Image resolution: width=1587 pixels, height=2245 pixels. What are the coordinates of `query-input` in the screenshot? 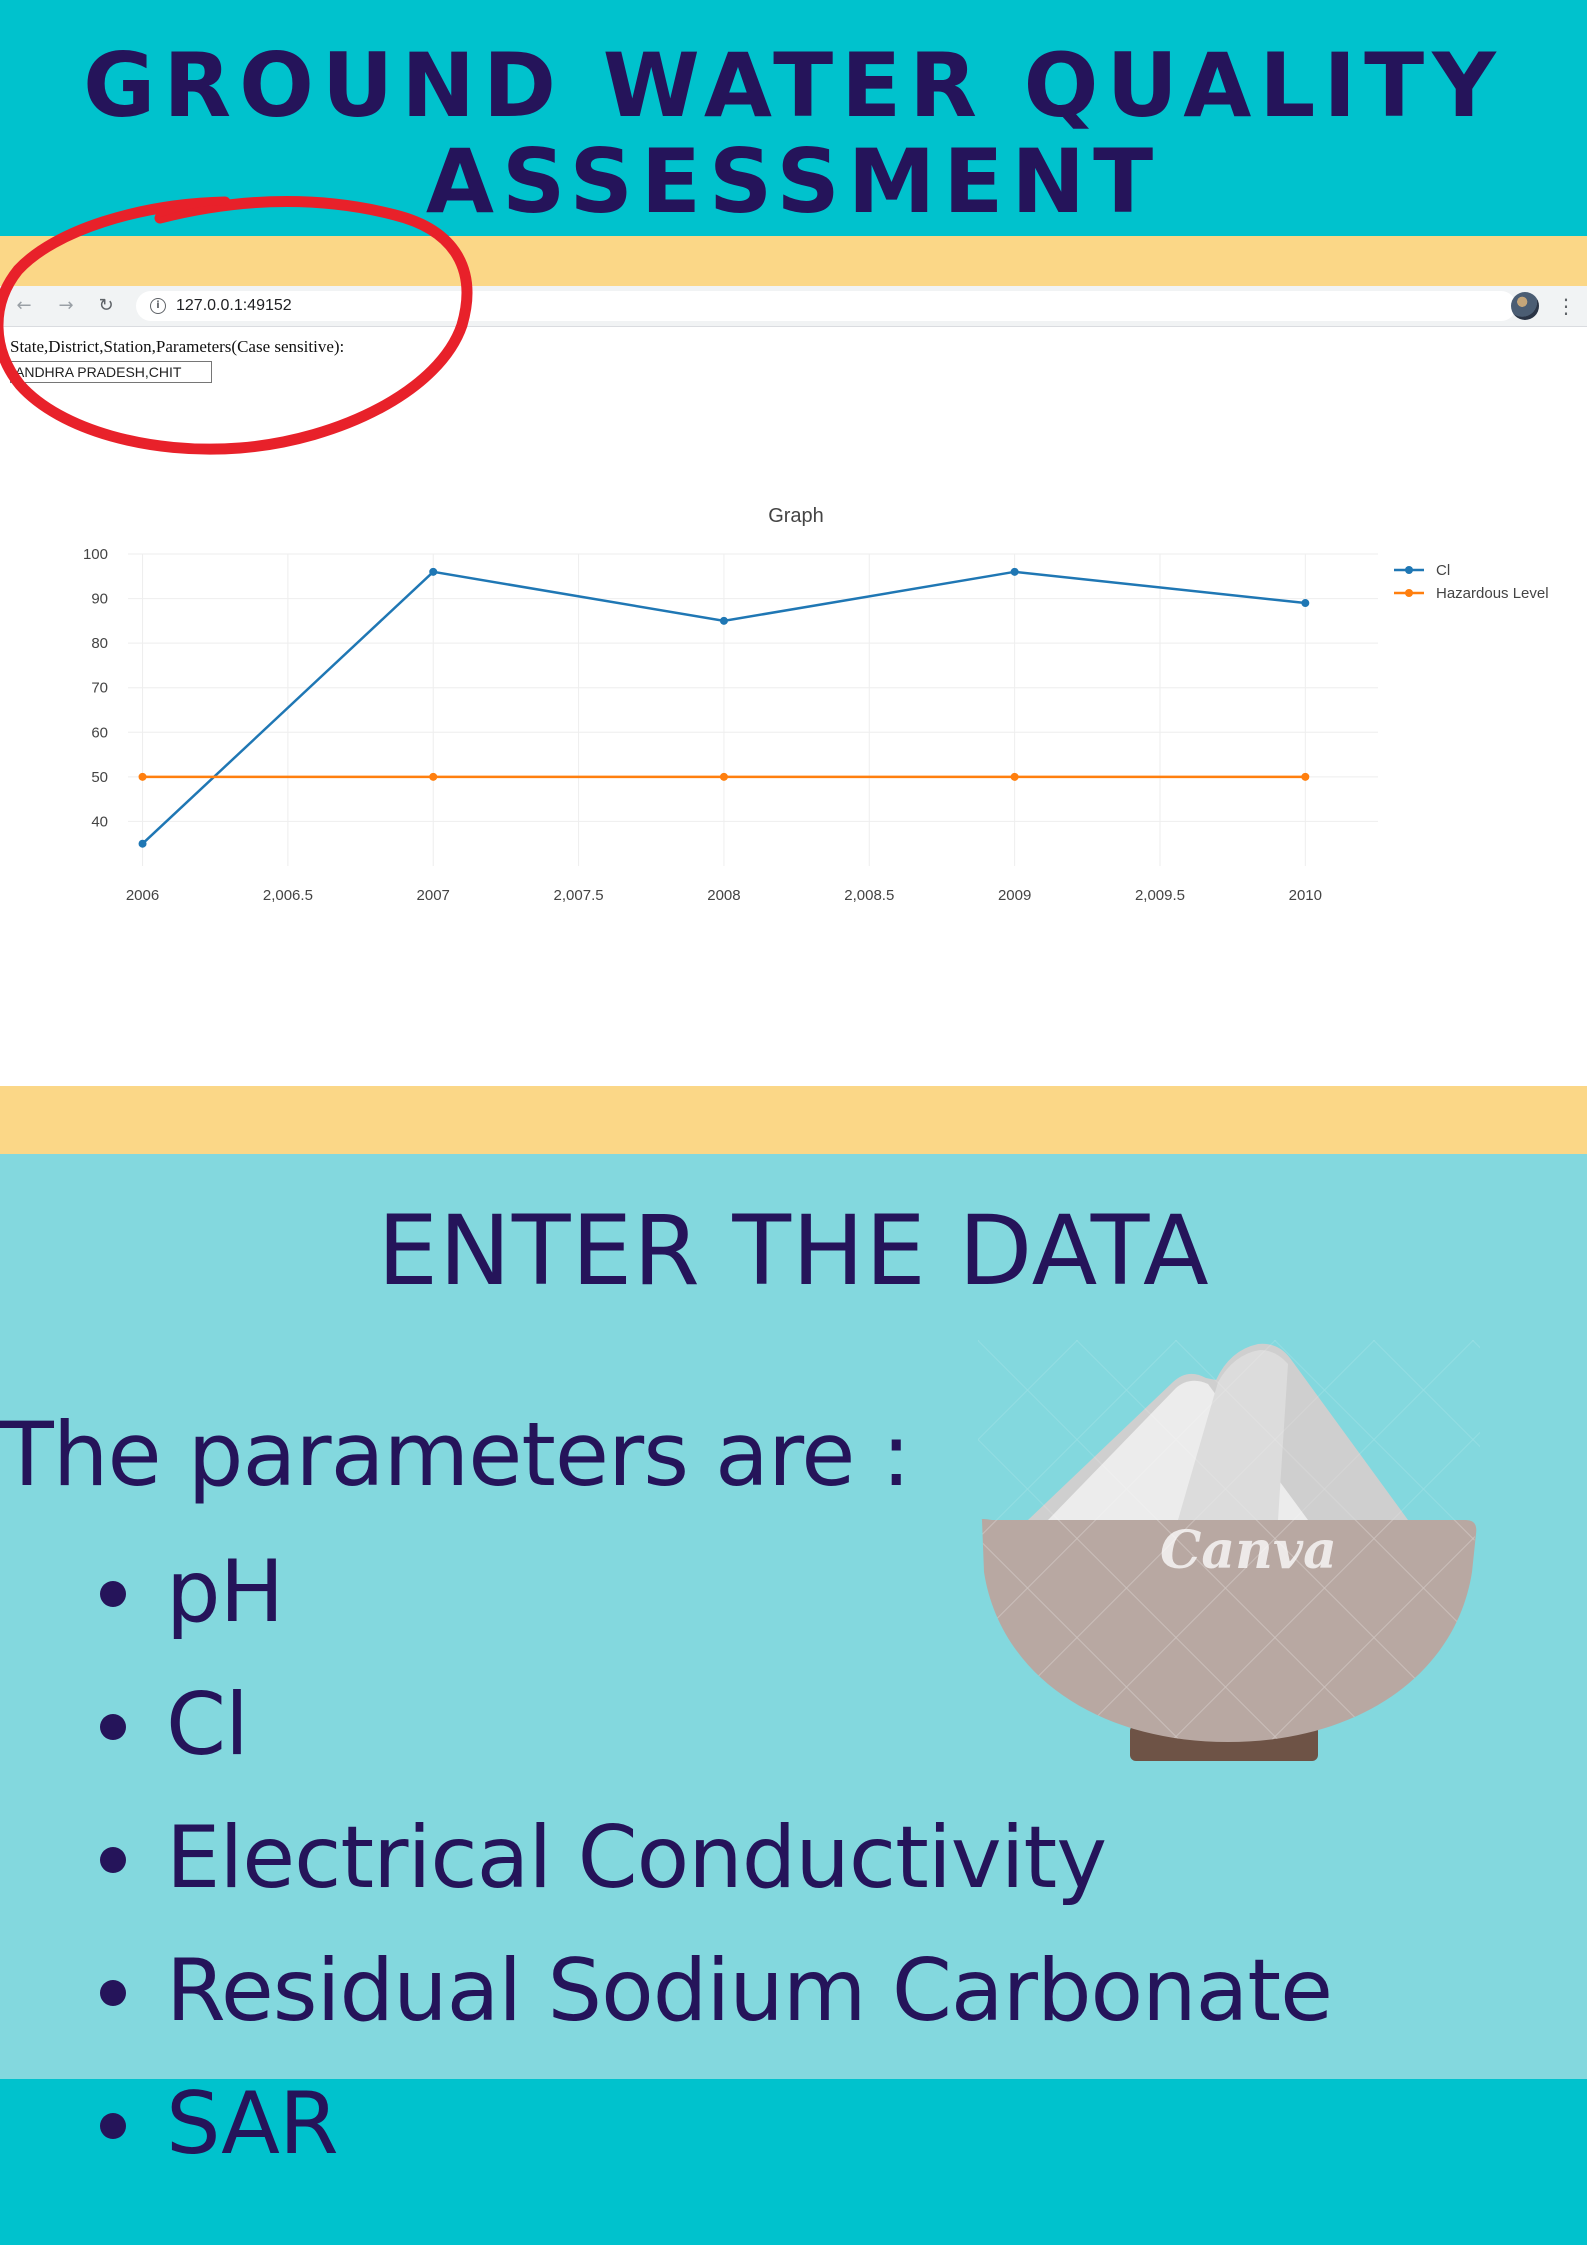 It's located at (111, 372).